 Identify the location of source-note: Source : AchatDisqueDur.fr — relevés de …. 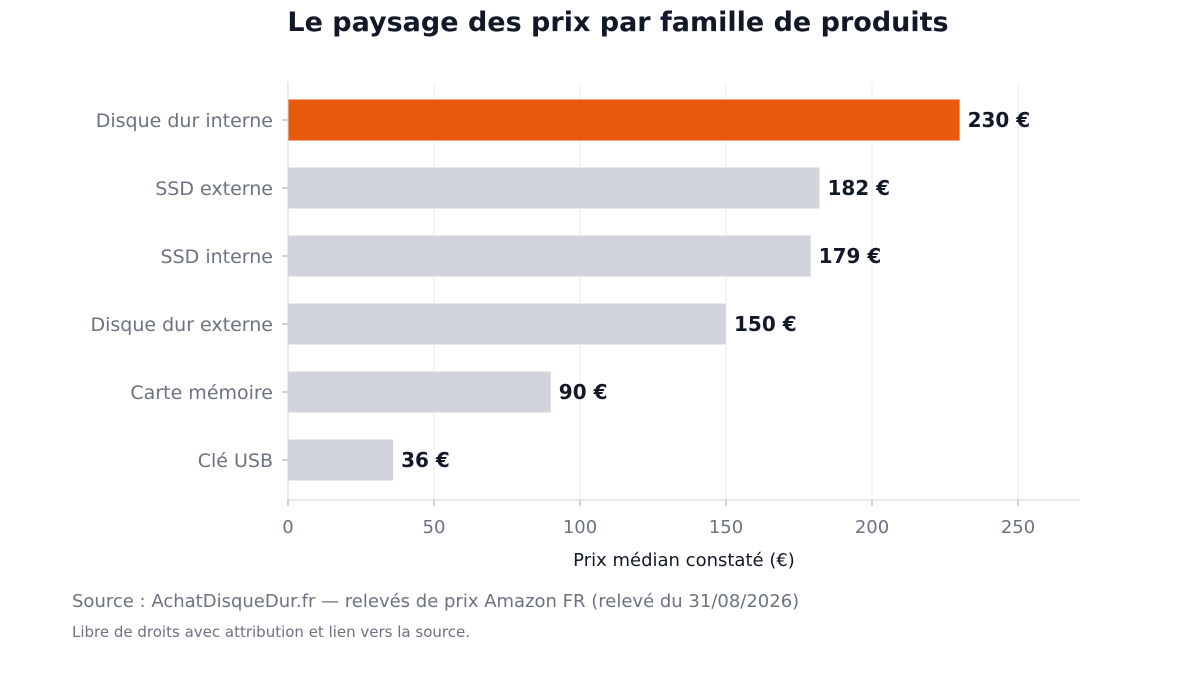
(435, 601).